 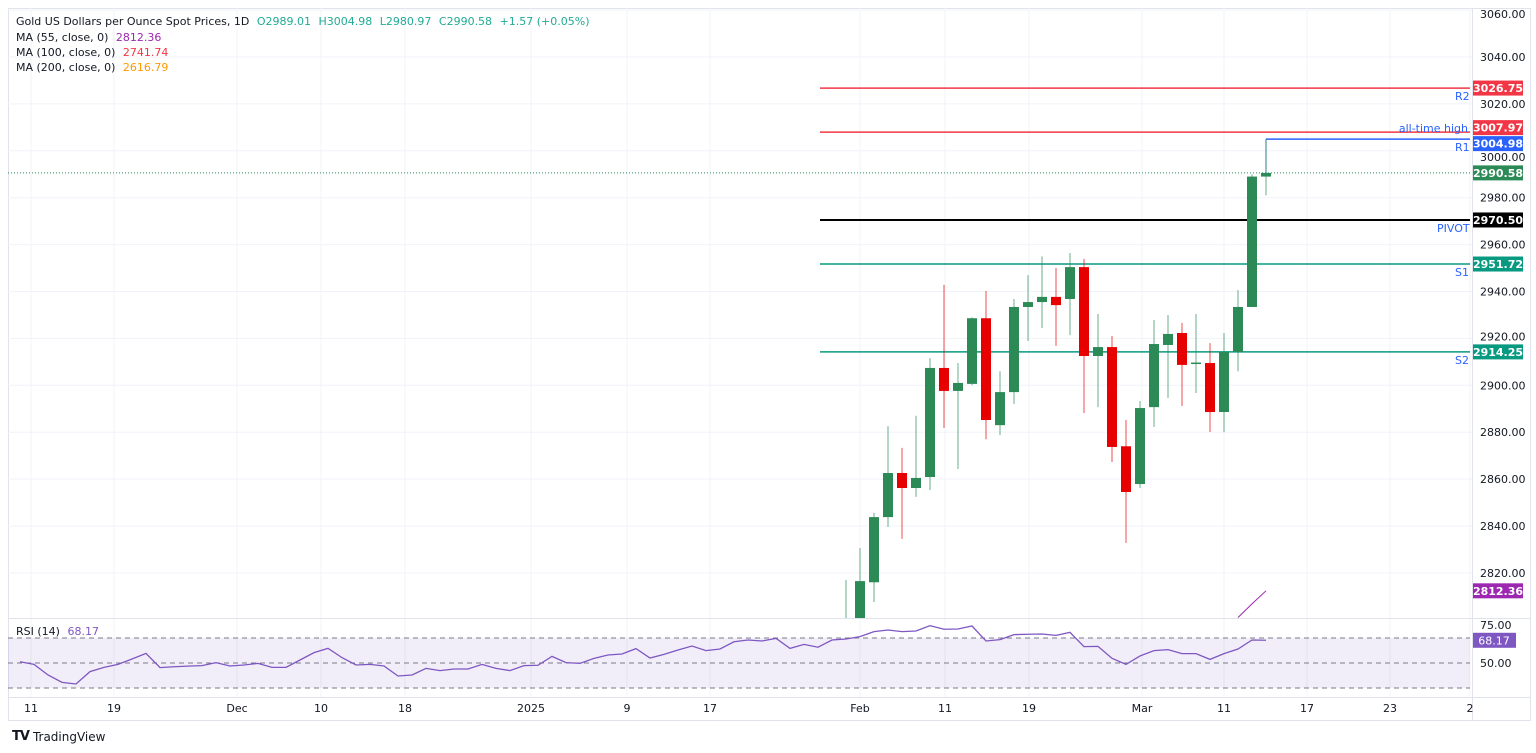 I want to click on price-tick-label: 2820.00, so click(x=1503, y=573).